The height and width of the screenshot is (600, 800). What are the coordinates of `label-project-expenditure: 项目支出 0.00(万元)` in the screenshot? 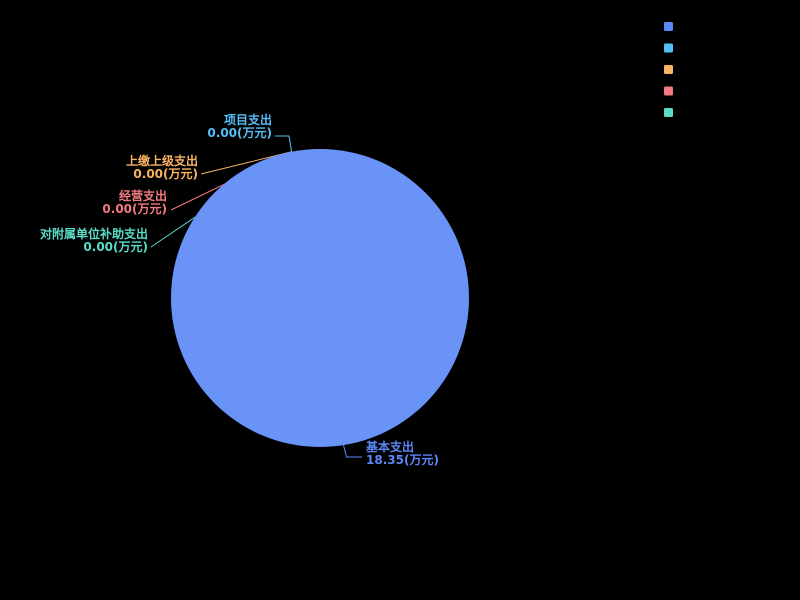 It's located at (239, 127).